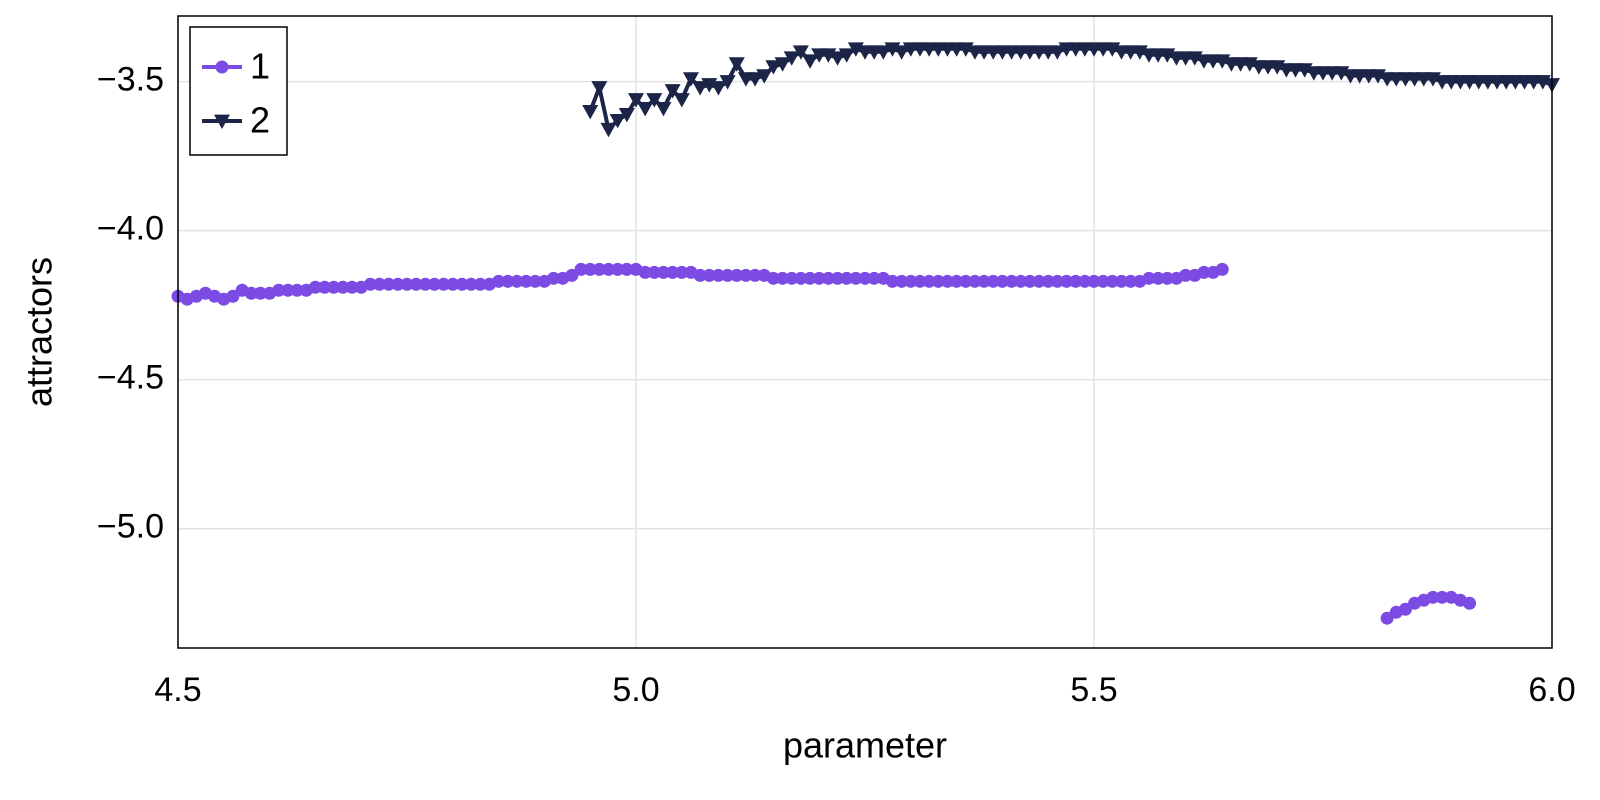  Describe the element at coordinates (1551, 690) in the screenshot. I see `x-tick-label: 6.0` at that location.